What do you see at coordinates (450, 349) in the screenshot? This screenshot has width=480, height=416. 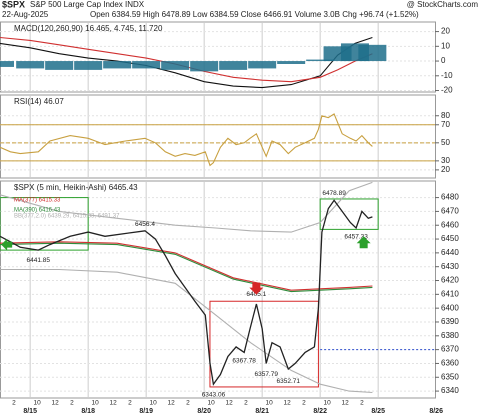 I see `y-tick-label: 6370` at bounding box center [450, 349].